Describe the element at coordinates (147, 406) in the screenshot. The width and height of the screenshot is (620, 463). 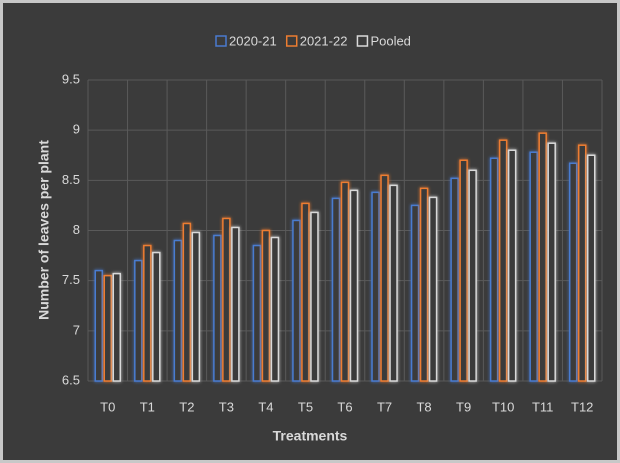
I see `x-tick-label: T1` at that location.